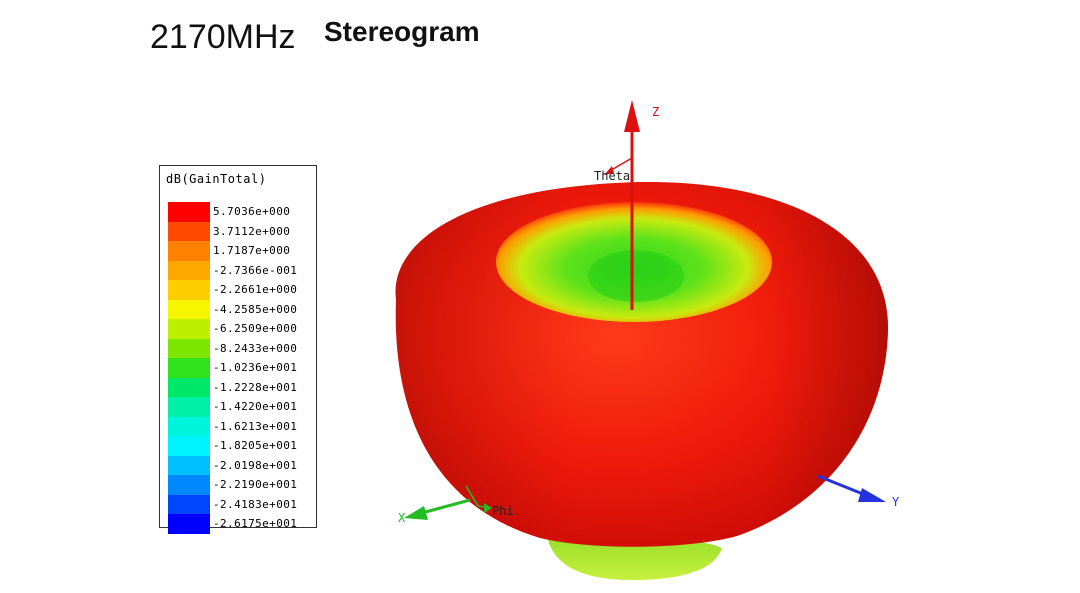  Describe the element at coordinates (255, 387) in the screenshot. I see `legend-value: -1.2228e+001` at that location.